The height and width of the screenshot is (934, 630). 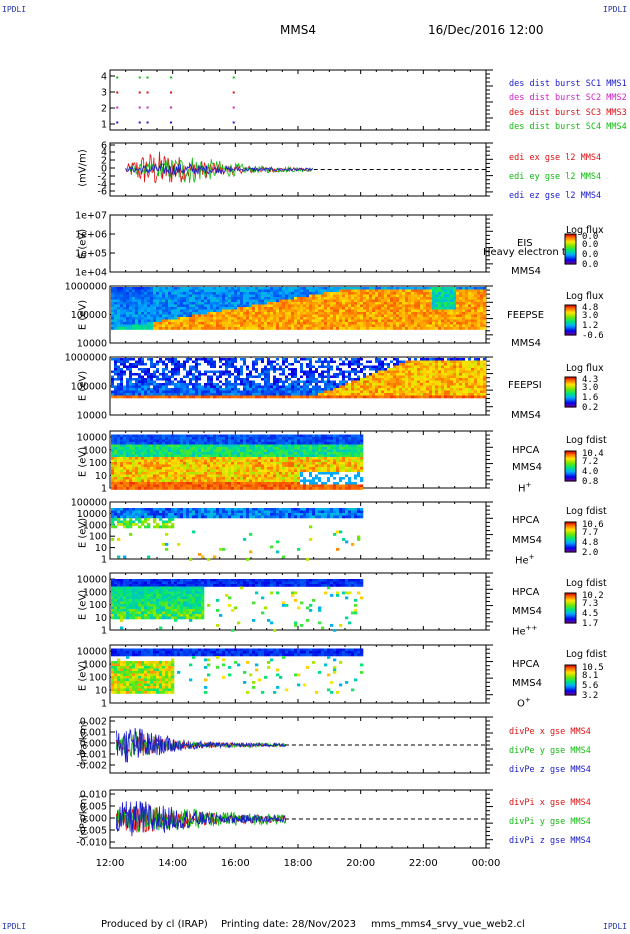 What do you see at coordinates (526, 592) in the screenshot?
I see `hpca-he2-instrument: HPCA` at bounding box center [526, 592].